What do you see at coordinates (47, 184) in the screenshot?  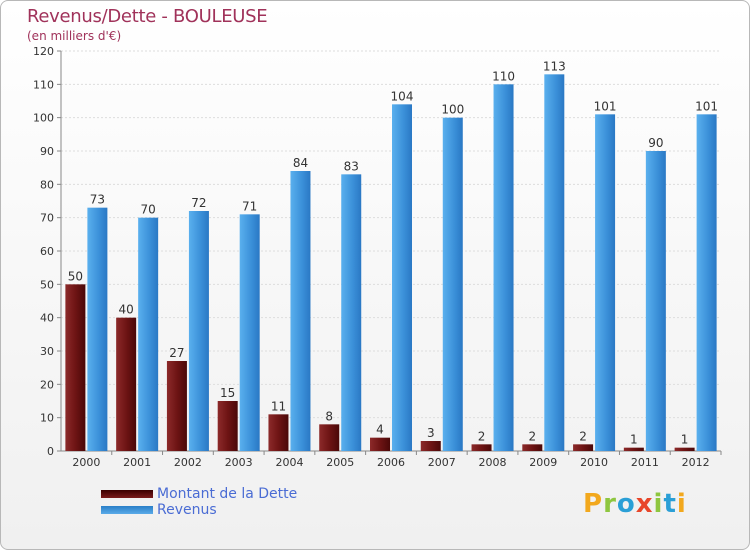 I see `y-tick-label: 80` at bounding box center [47, 184].